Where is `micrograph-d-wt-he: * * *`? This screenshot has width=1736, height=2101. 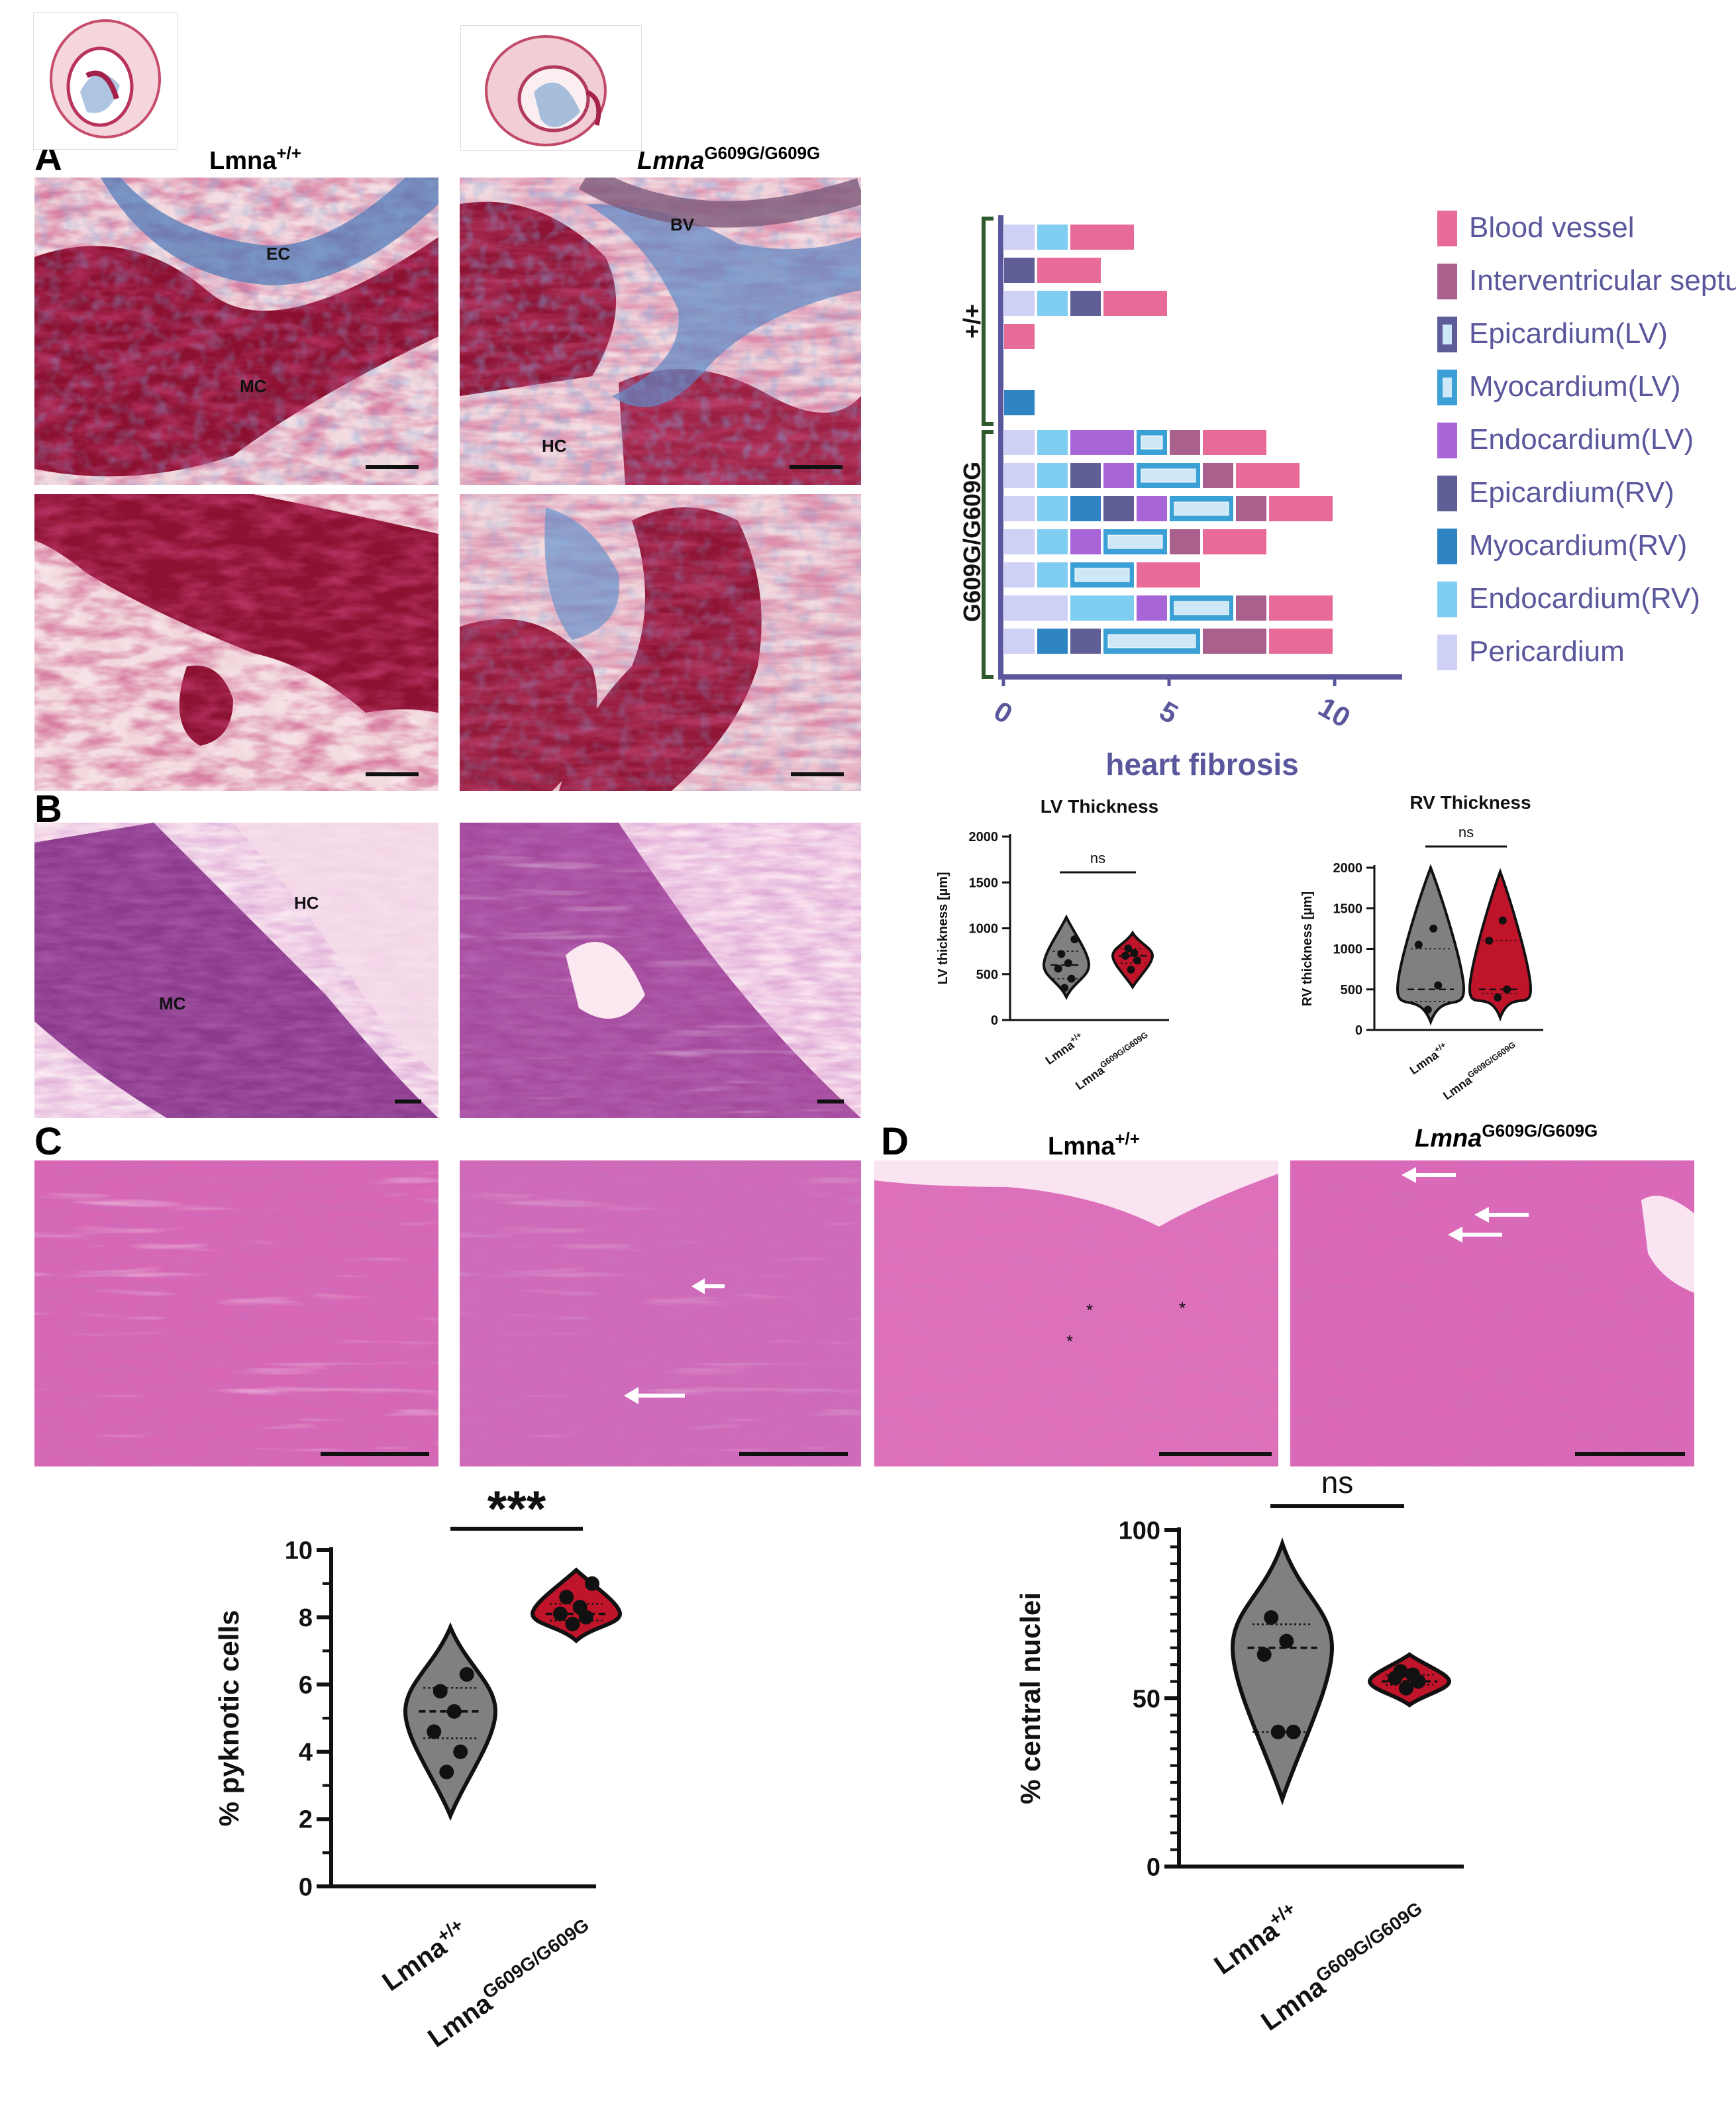 micrograph-d-wt-he: * * * is located at coordinates (1076, 1313).